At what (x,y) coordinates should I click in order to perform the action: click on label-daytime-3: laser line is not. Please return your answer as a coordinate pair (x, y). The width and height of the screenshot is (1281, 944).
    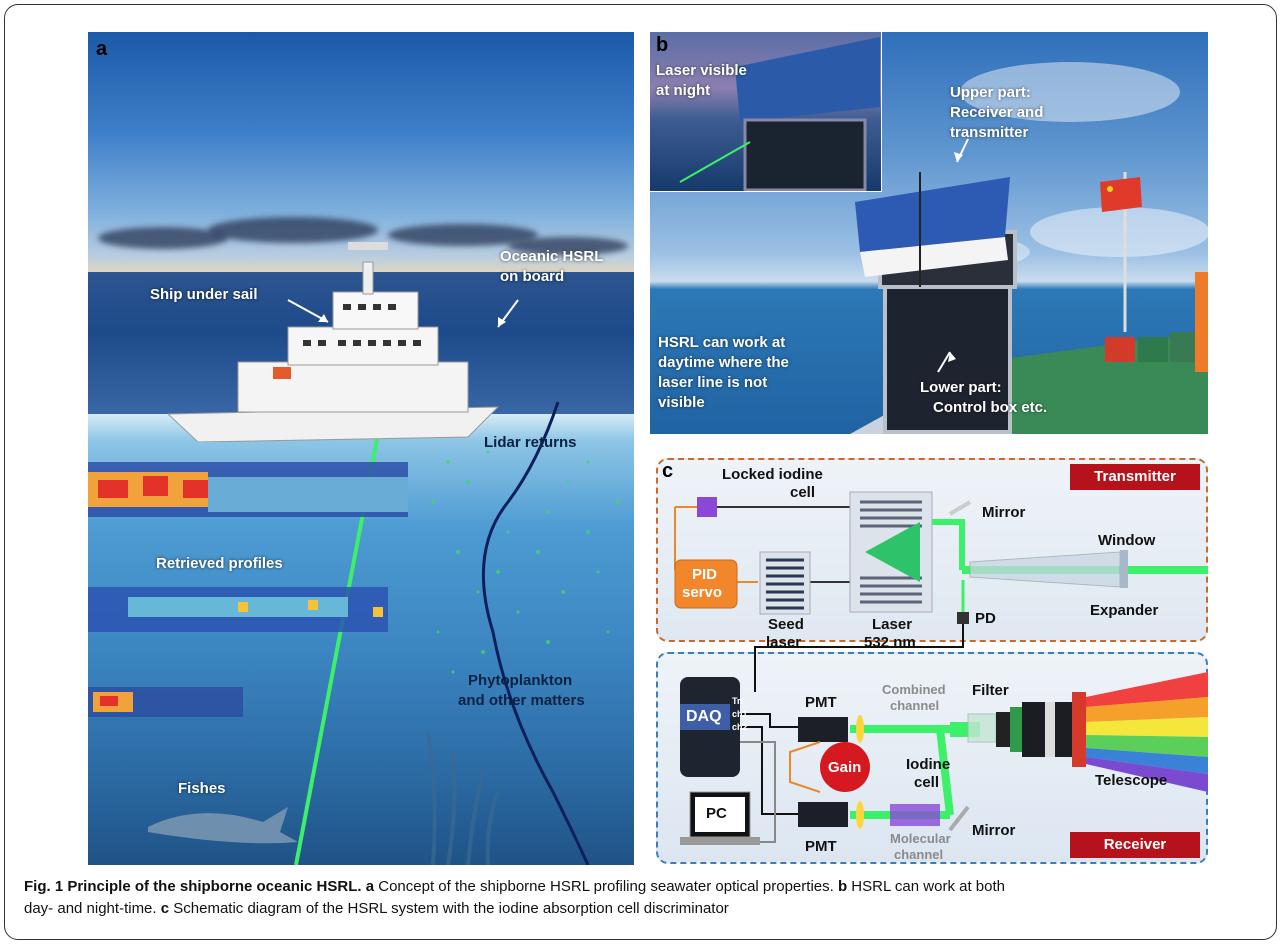
    Looking at the image, I should click on (713, 382).